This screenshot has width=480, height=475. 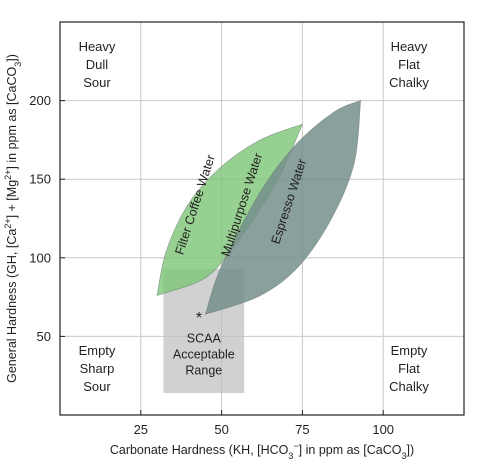 I want to click on y-tick-label-200: 200, so click(x=40, y=100).